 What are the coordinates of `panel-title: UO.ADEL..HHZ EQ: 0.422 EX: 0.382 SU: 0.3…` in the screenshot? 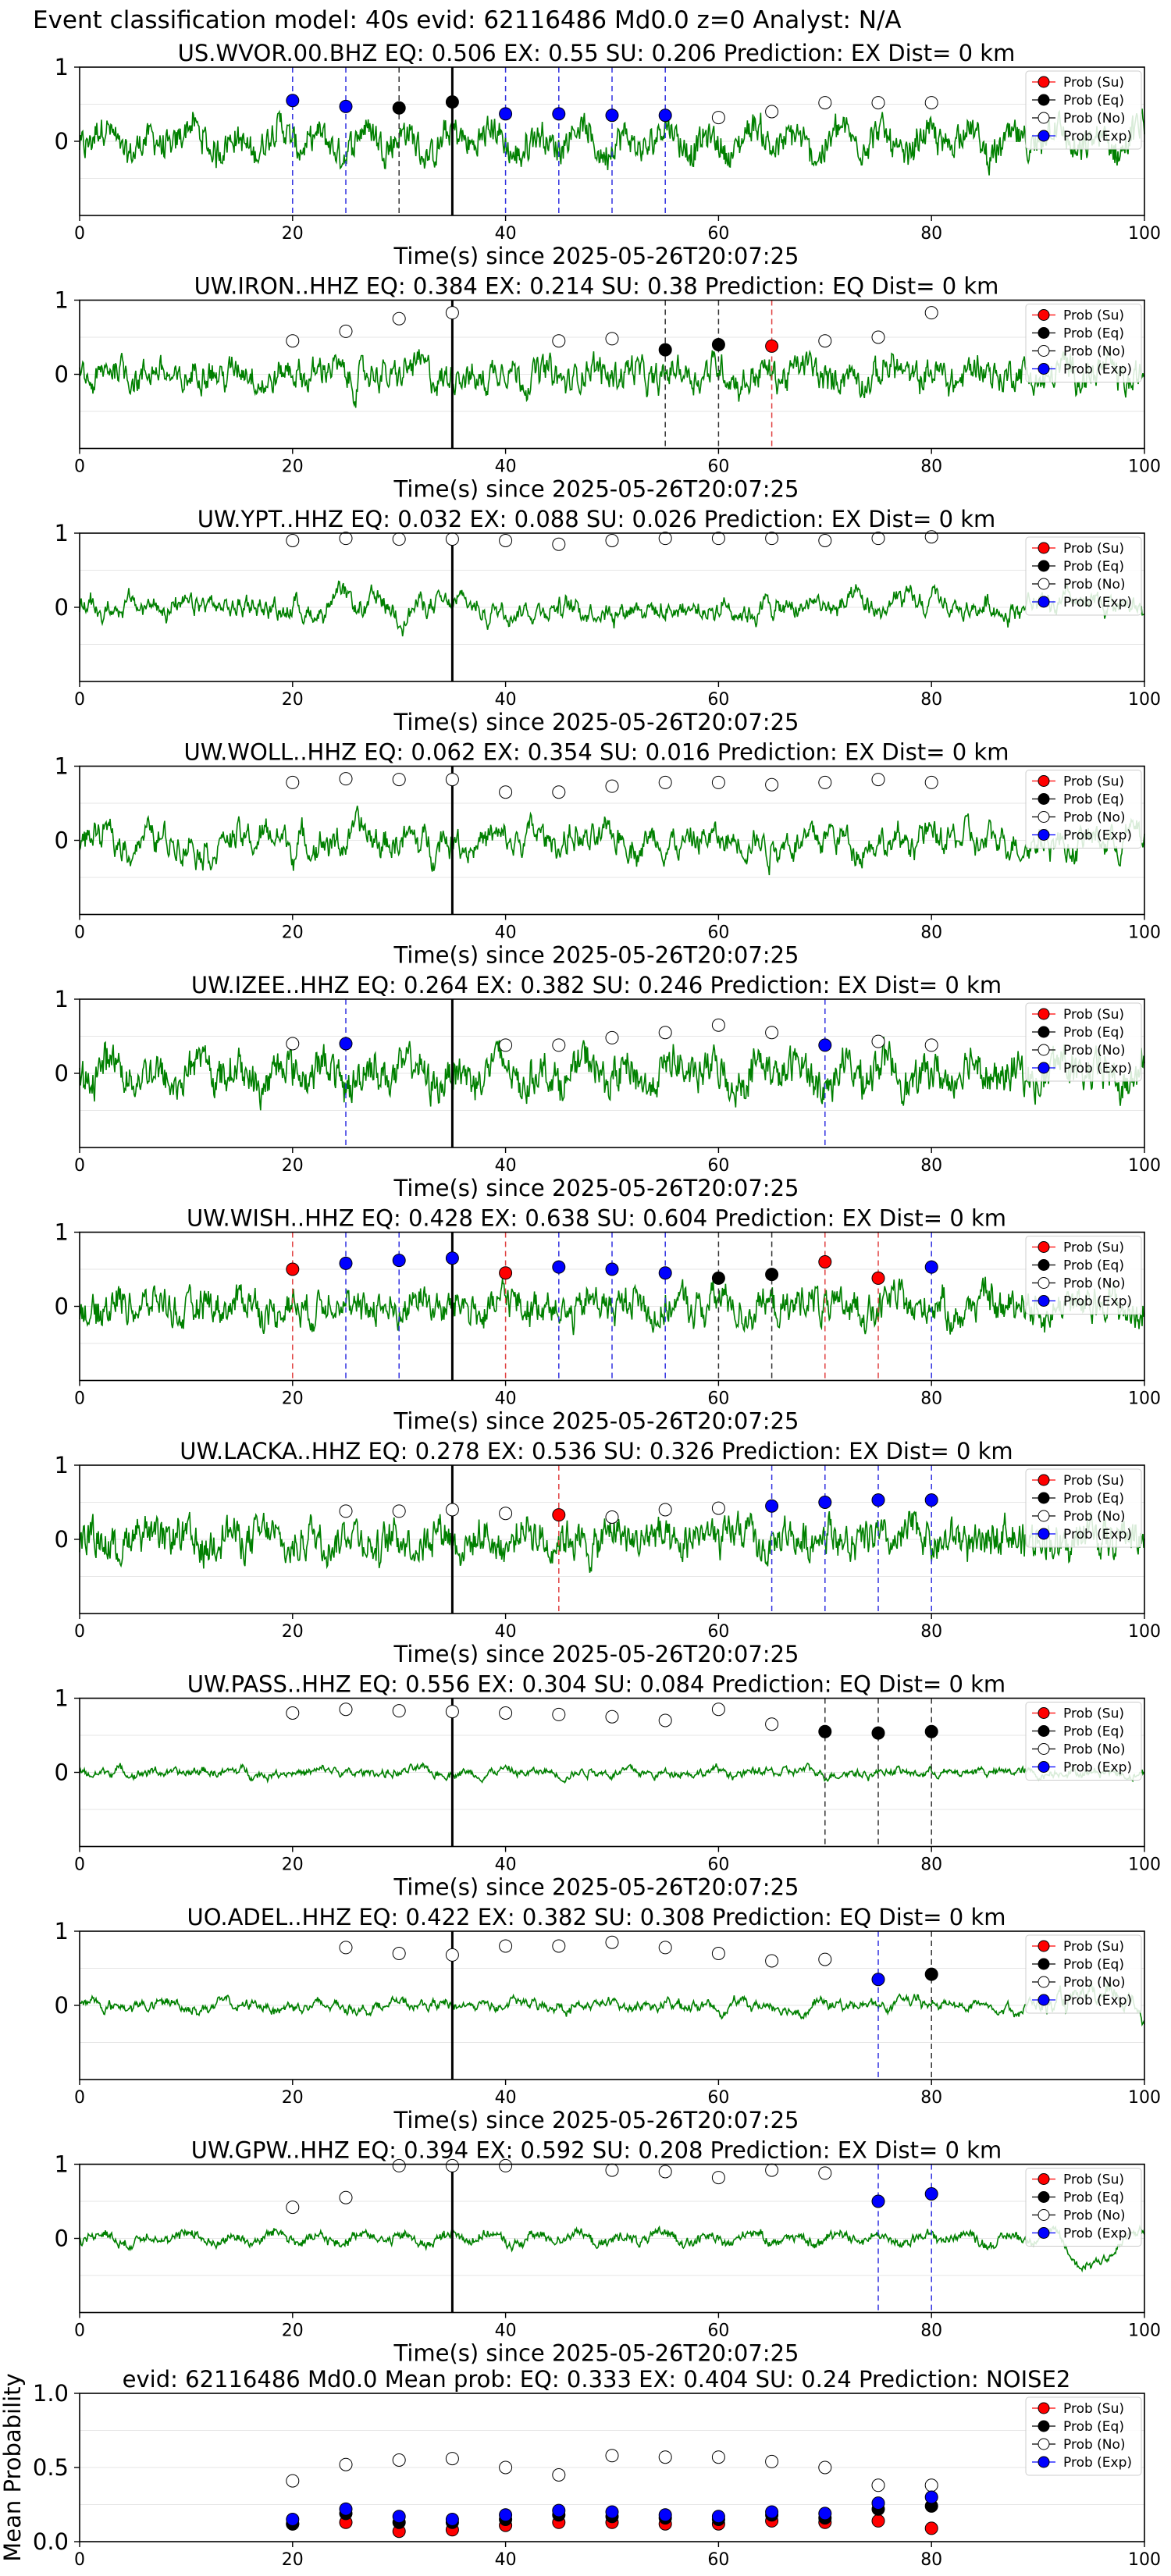 It's located at (596, 1917).